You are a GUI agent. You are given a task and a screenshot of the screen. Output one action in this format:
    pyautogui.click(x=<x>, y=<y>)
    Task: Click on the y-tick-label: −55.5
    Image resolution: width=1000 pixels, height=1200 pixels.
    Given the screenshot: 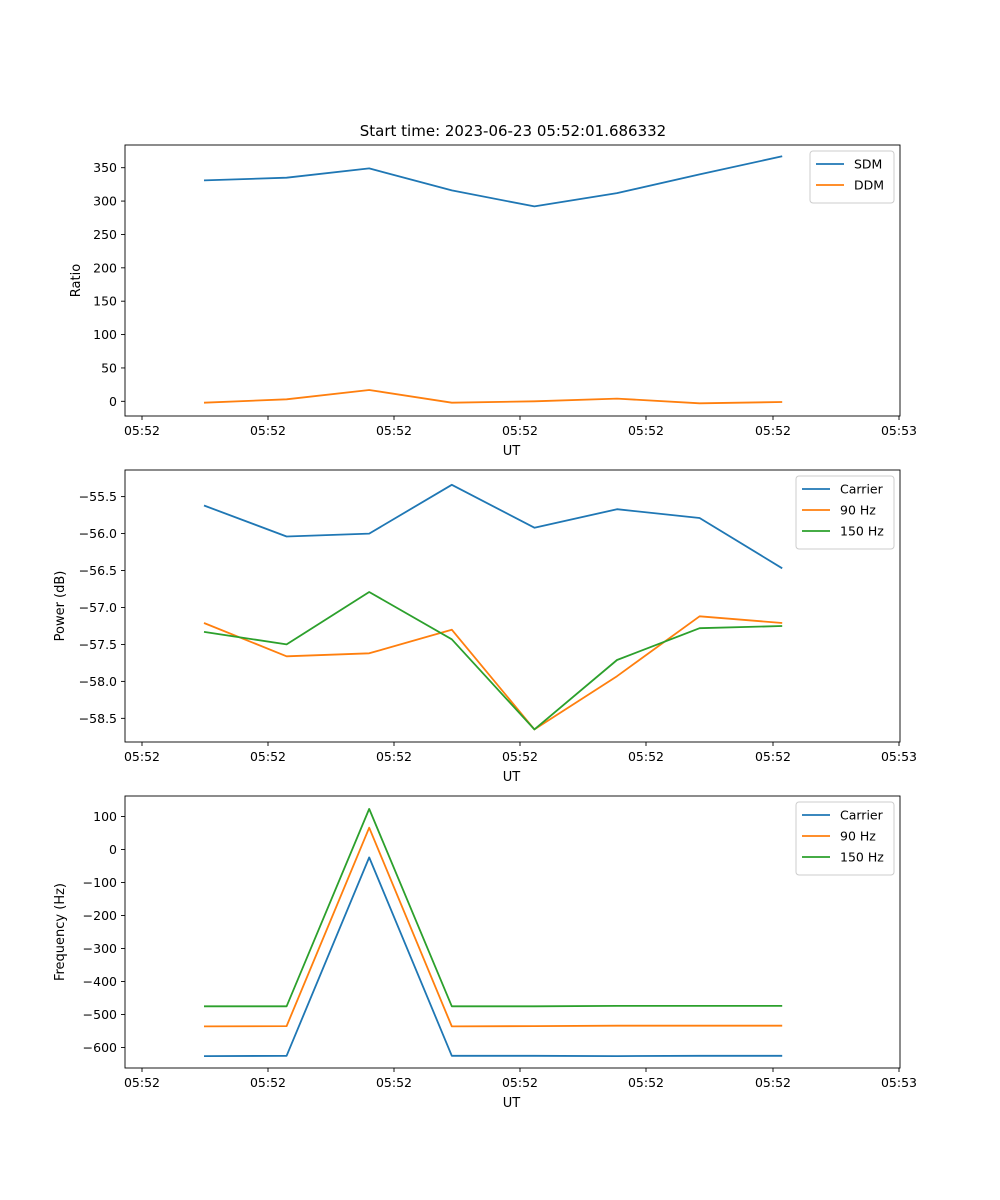 What is the action you would take?
    pyautogui.click(x=98, y=496)
    